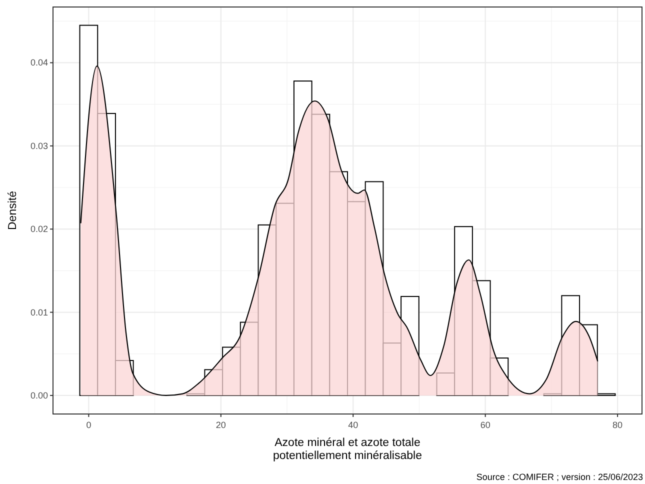  I want to click on x-axis-title: Azote minéral et azote totale potentiellement minéralisable, so click(347, 449).